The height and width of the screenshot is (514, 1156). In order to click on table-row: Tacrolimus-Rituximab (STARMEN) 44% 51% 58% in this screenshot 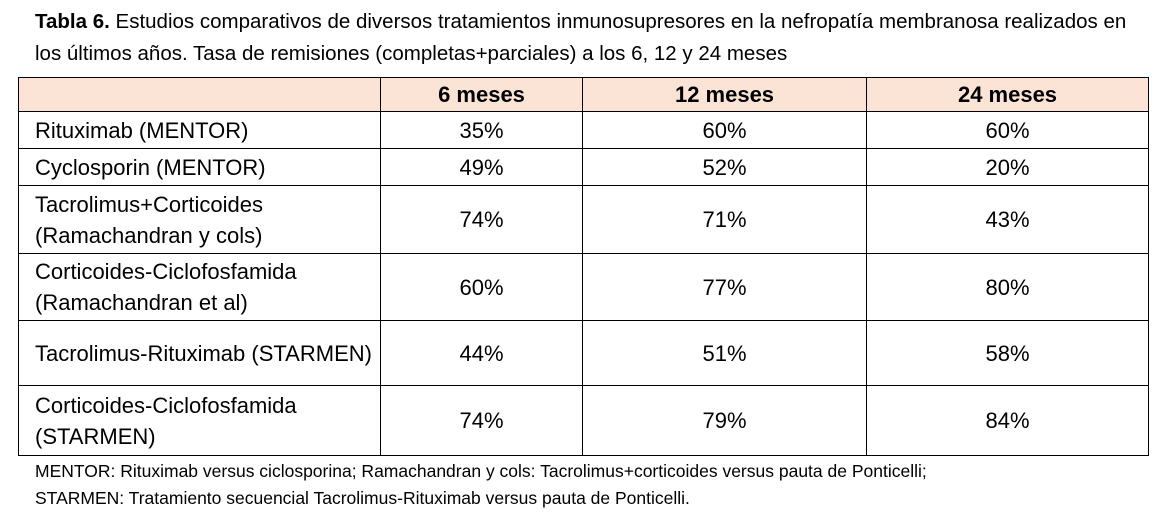, I will do `click(583, 353)`.